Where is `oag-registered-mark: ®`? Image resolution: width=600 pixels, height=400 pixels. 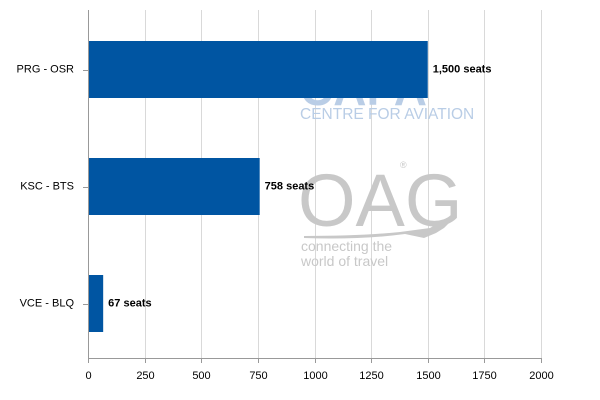
oag-registered-mark: ® is located at coordinates (403, 165).